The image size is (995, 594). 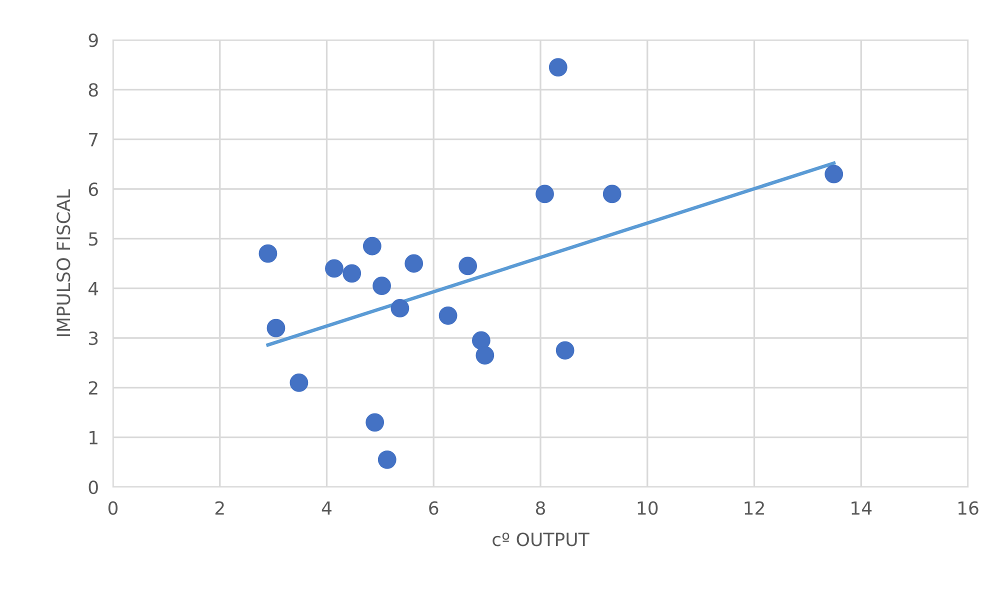 What do you see at coordinates (93, 487) in the screenshot?
I see `y-tick-label: 0` at bounding box center [93, 487].